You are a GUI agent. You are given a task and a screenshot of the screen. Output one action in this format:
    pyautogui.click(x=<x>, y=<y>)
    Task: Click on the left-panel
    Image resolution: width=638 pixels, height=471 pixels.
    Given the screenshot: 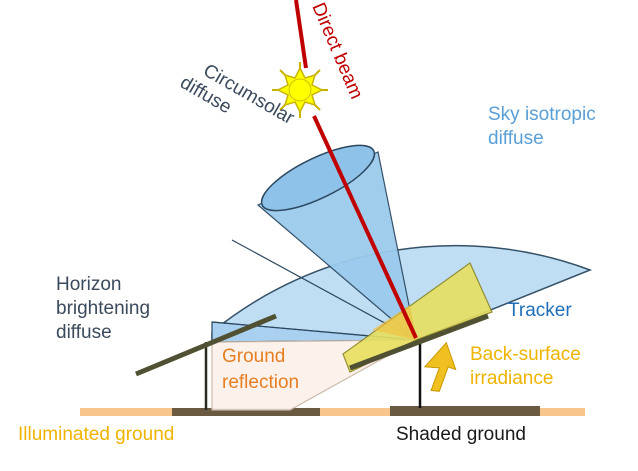 What is the action you would take?
    pyautogui.click(x=206, y=345)
    